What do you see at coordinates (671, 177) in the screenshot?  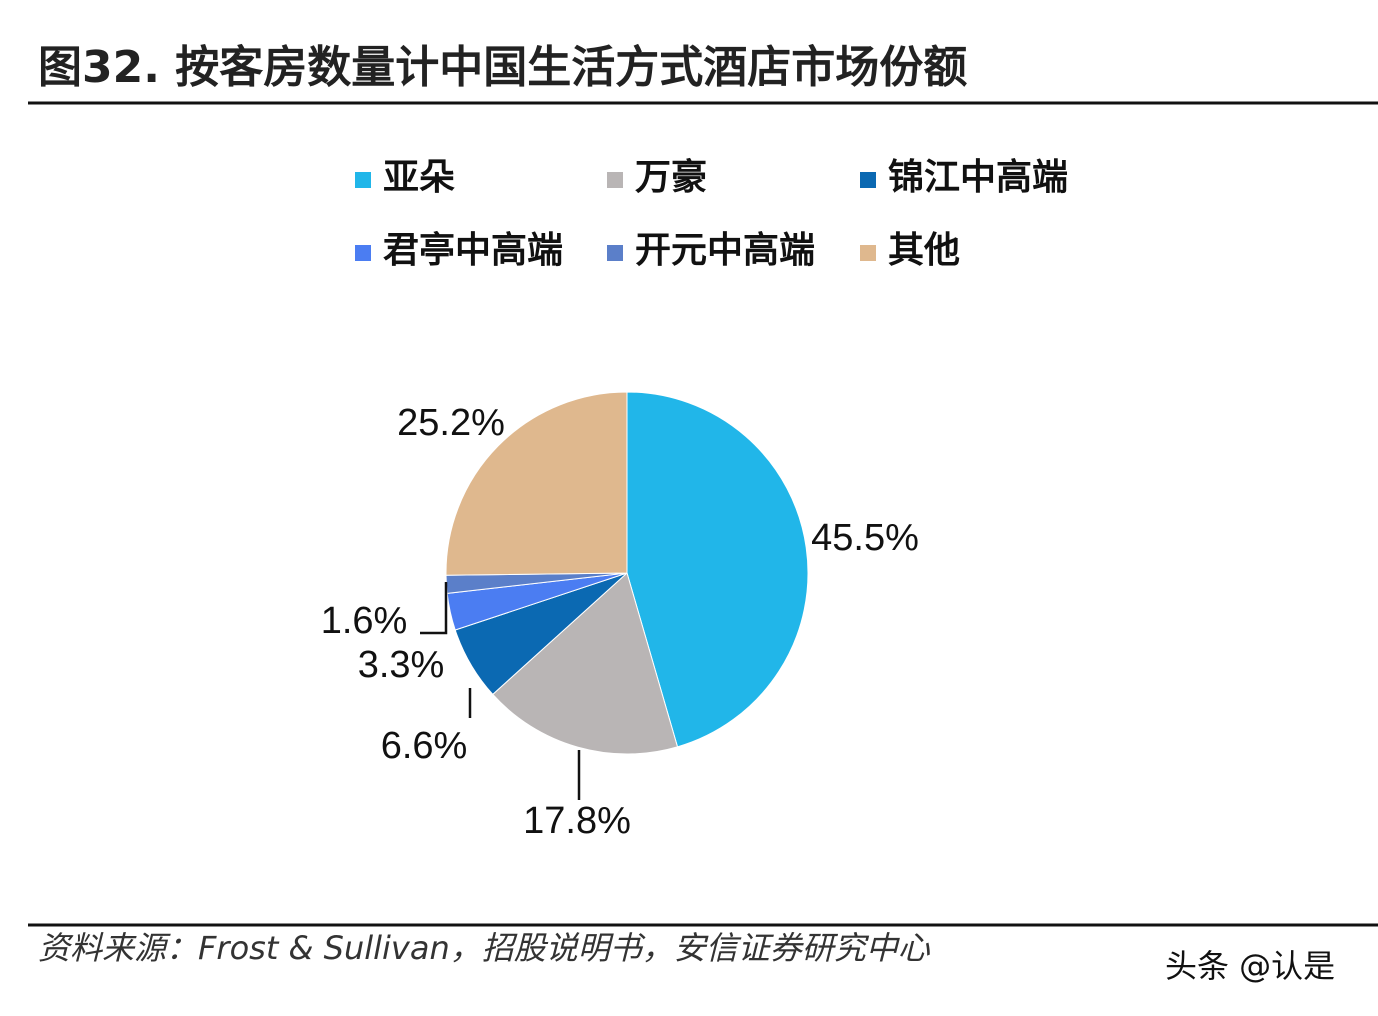 I see `legend-label: 万豪` at bounding box center [671, 177].